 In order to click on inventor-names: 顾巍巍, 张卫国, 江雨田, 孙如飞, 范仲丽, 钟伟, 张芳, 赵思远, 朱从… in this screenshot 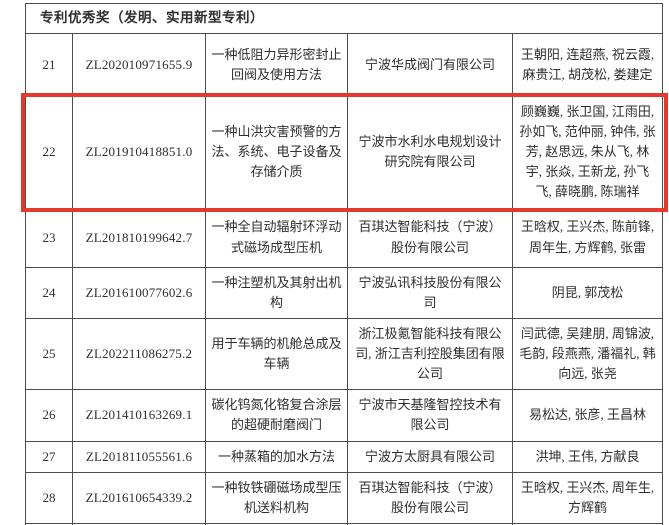, I will do `click(587, 152)`.